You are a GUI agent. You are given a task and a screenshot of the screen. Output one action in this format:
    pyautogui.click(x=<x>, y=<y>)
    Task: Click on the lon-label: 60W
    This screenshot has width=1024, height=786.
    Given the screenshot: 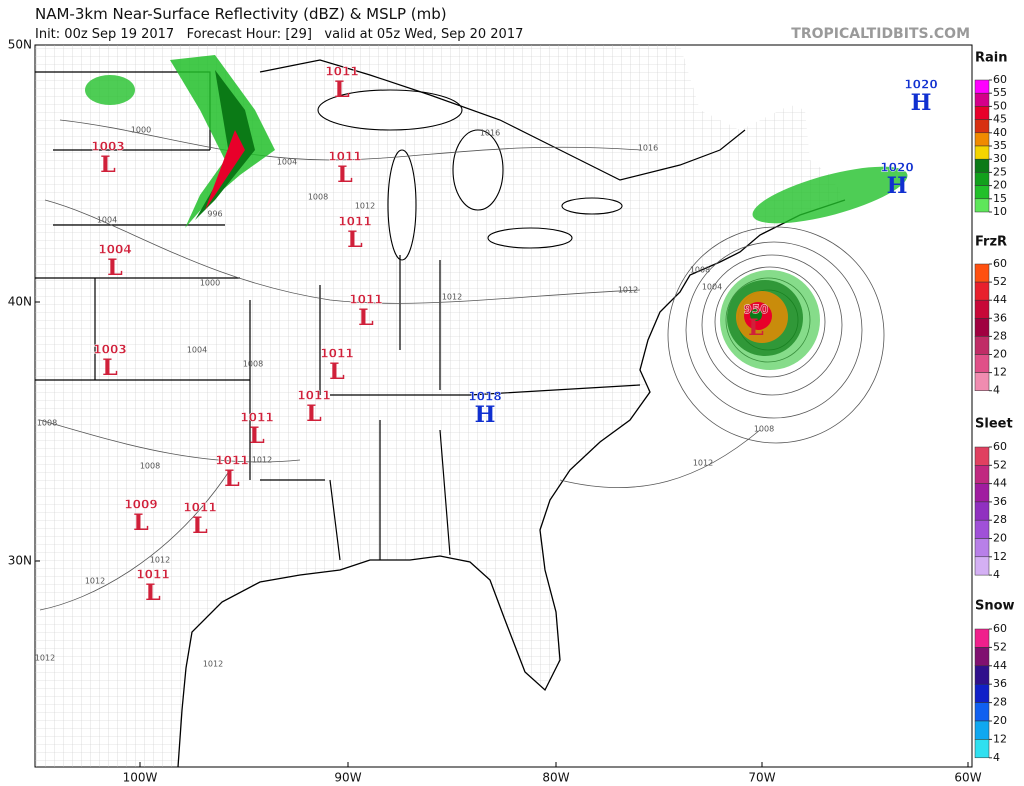 What is the action you would take?
    pyautogui.click(x=967, y=778)
    